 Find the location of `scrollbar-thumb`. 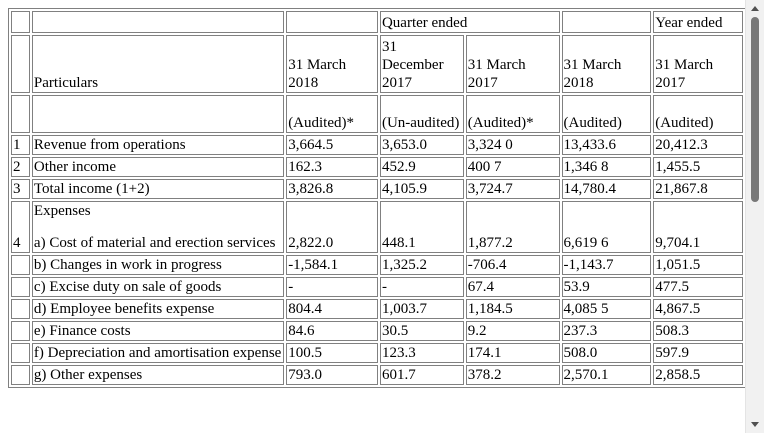

scrollbar-thumb is located at coordinates (755, 109).